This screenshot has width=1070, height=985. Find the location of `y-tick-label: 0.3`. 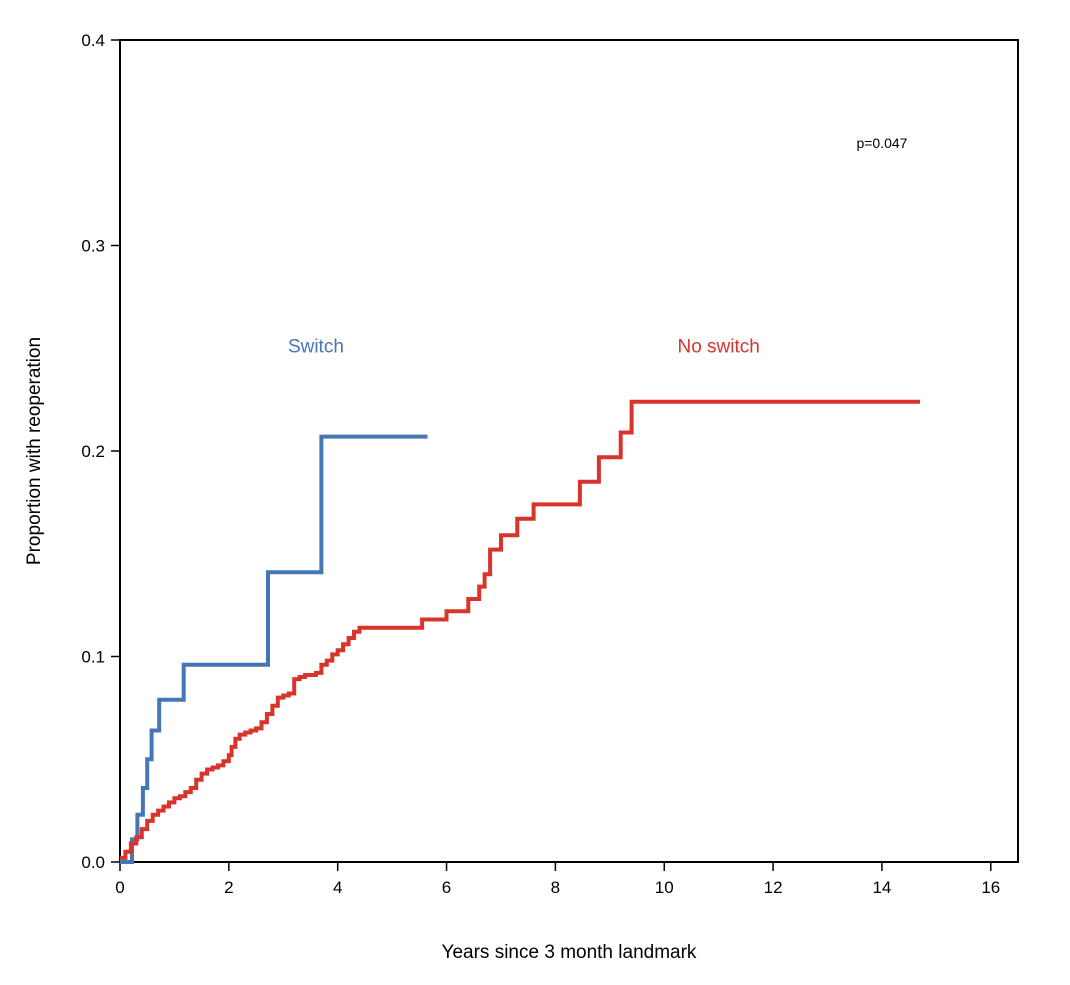

y-tick-label: 0.3 is located at coordinates (93, 246).